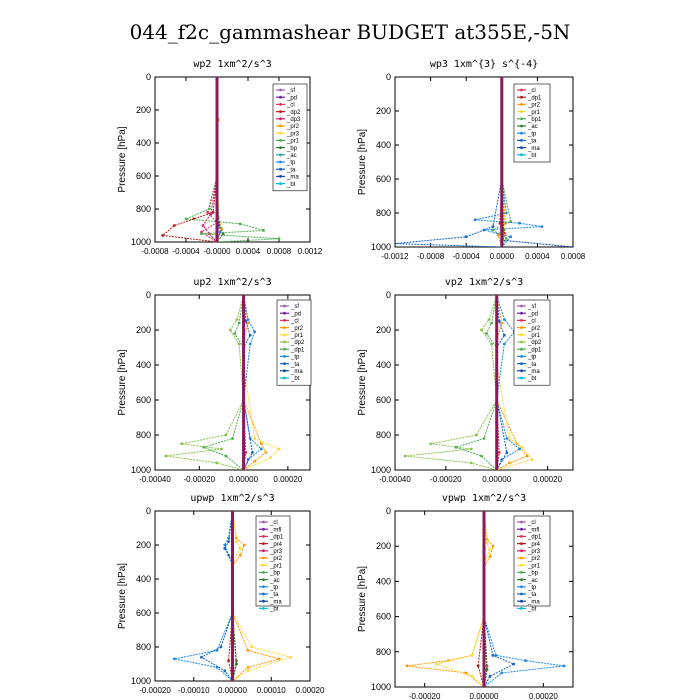  I want to click on series-line-pr1, so click(232, 159).